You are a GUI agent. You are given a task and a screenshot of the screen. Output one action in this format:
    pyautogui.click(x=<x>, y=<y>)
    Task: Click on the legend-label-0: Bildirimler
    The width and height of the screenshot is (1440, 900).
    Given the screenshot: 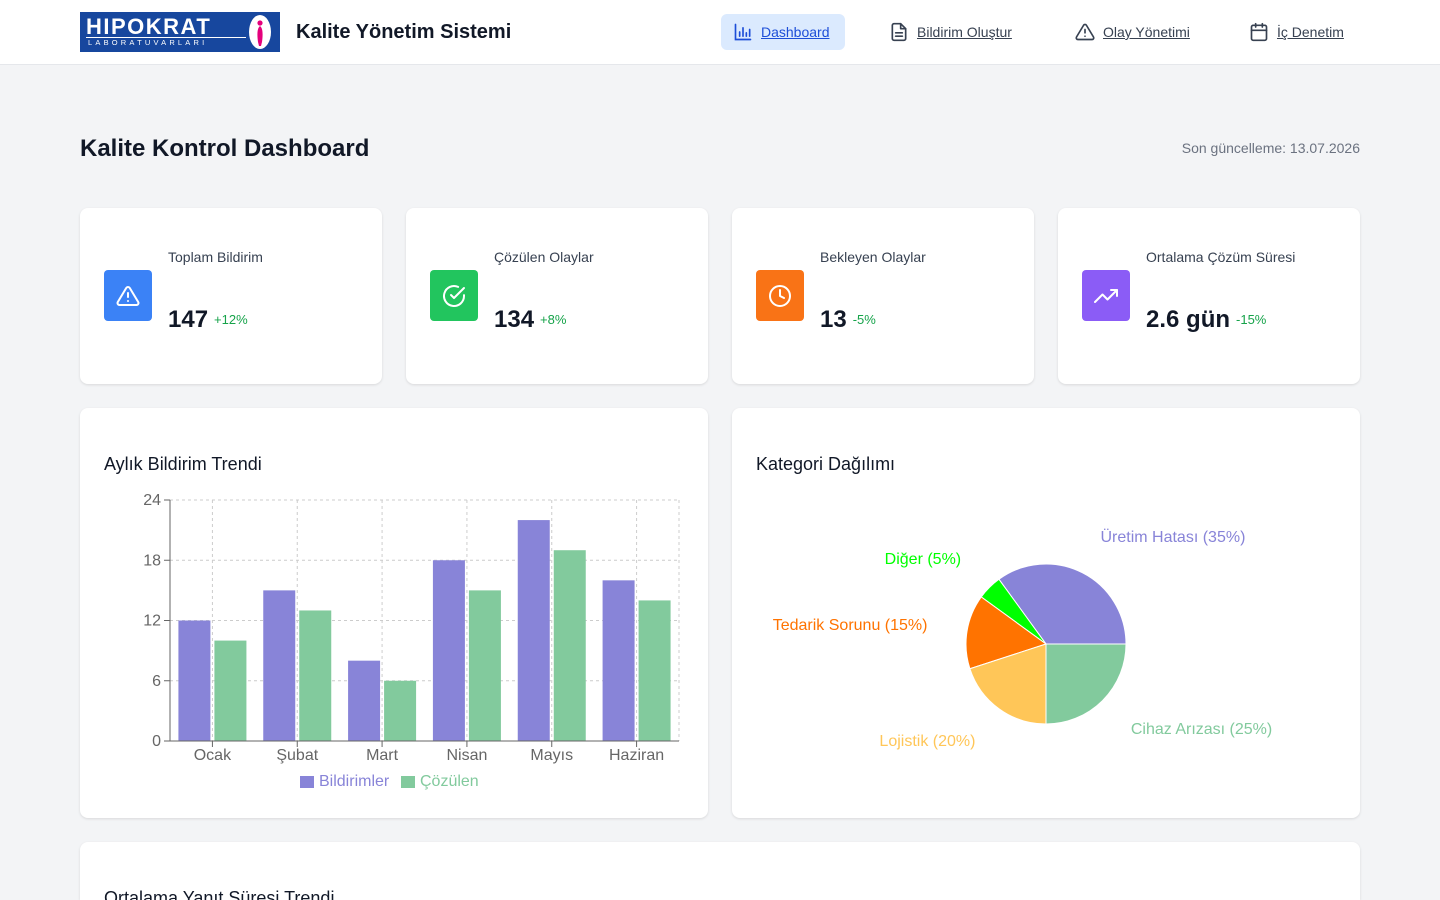 What is the action you would take?
    pyautogui.click(x=354, y=781)
    